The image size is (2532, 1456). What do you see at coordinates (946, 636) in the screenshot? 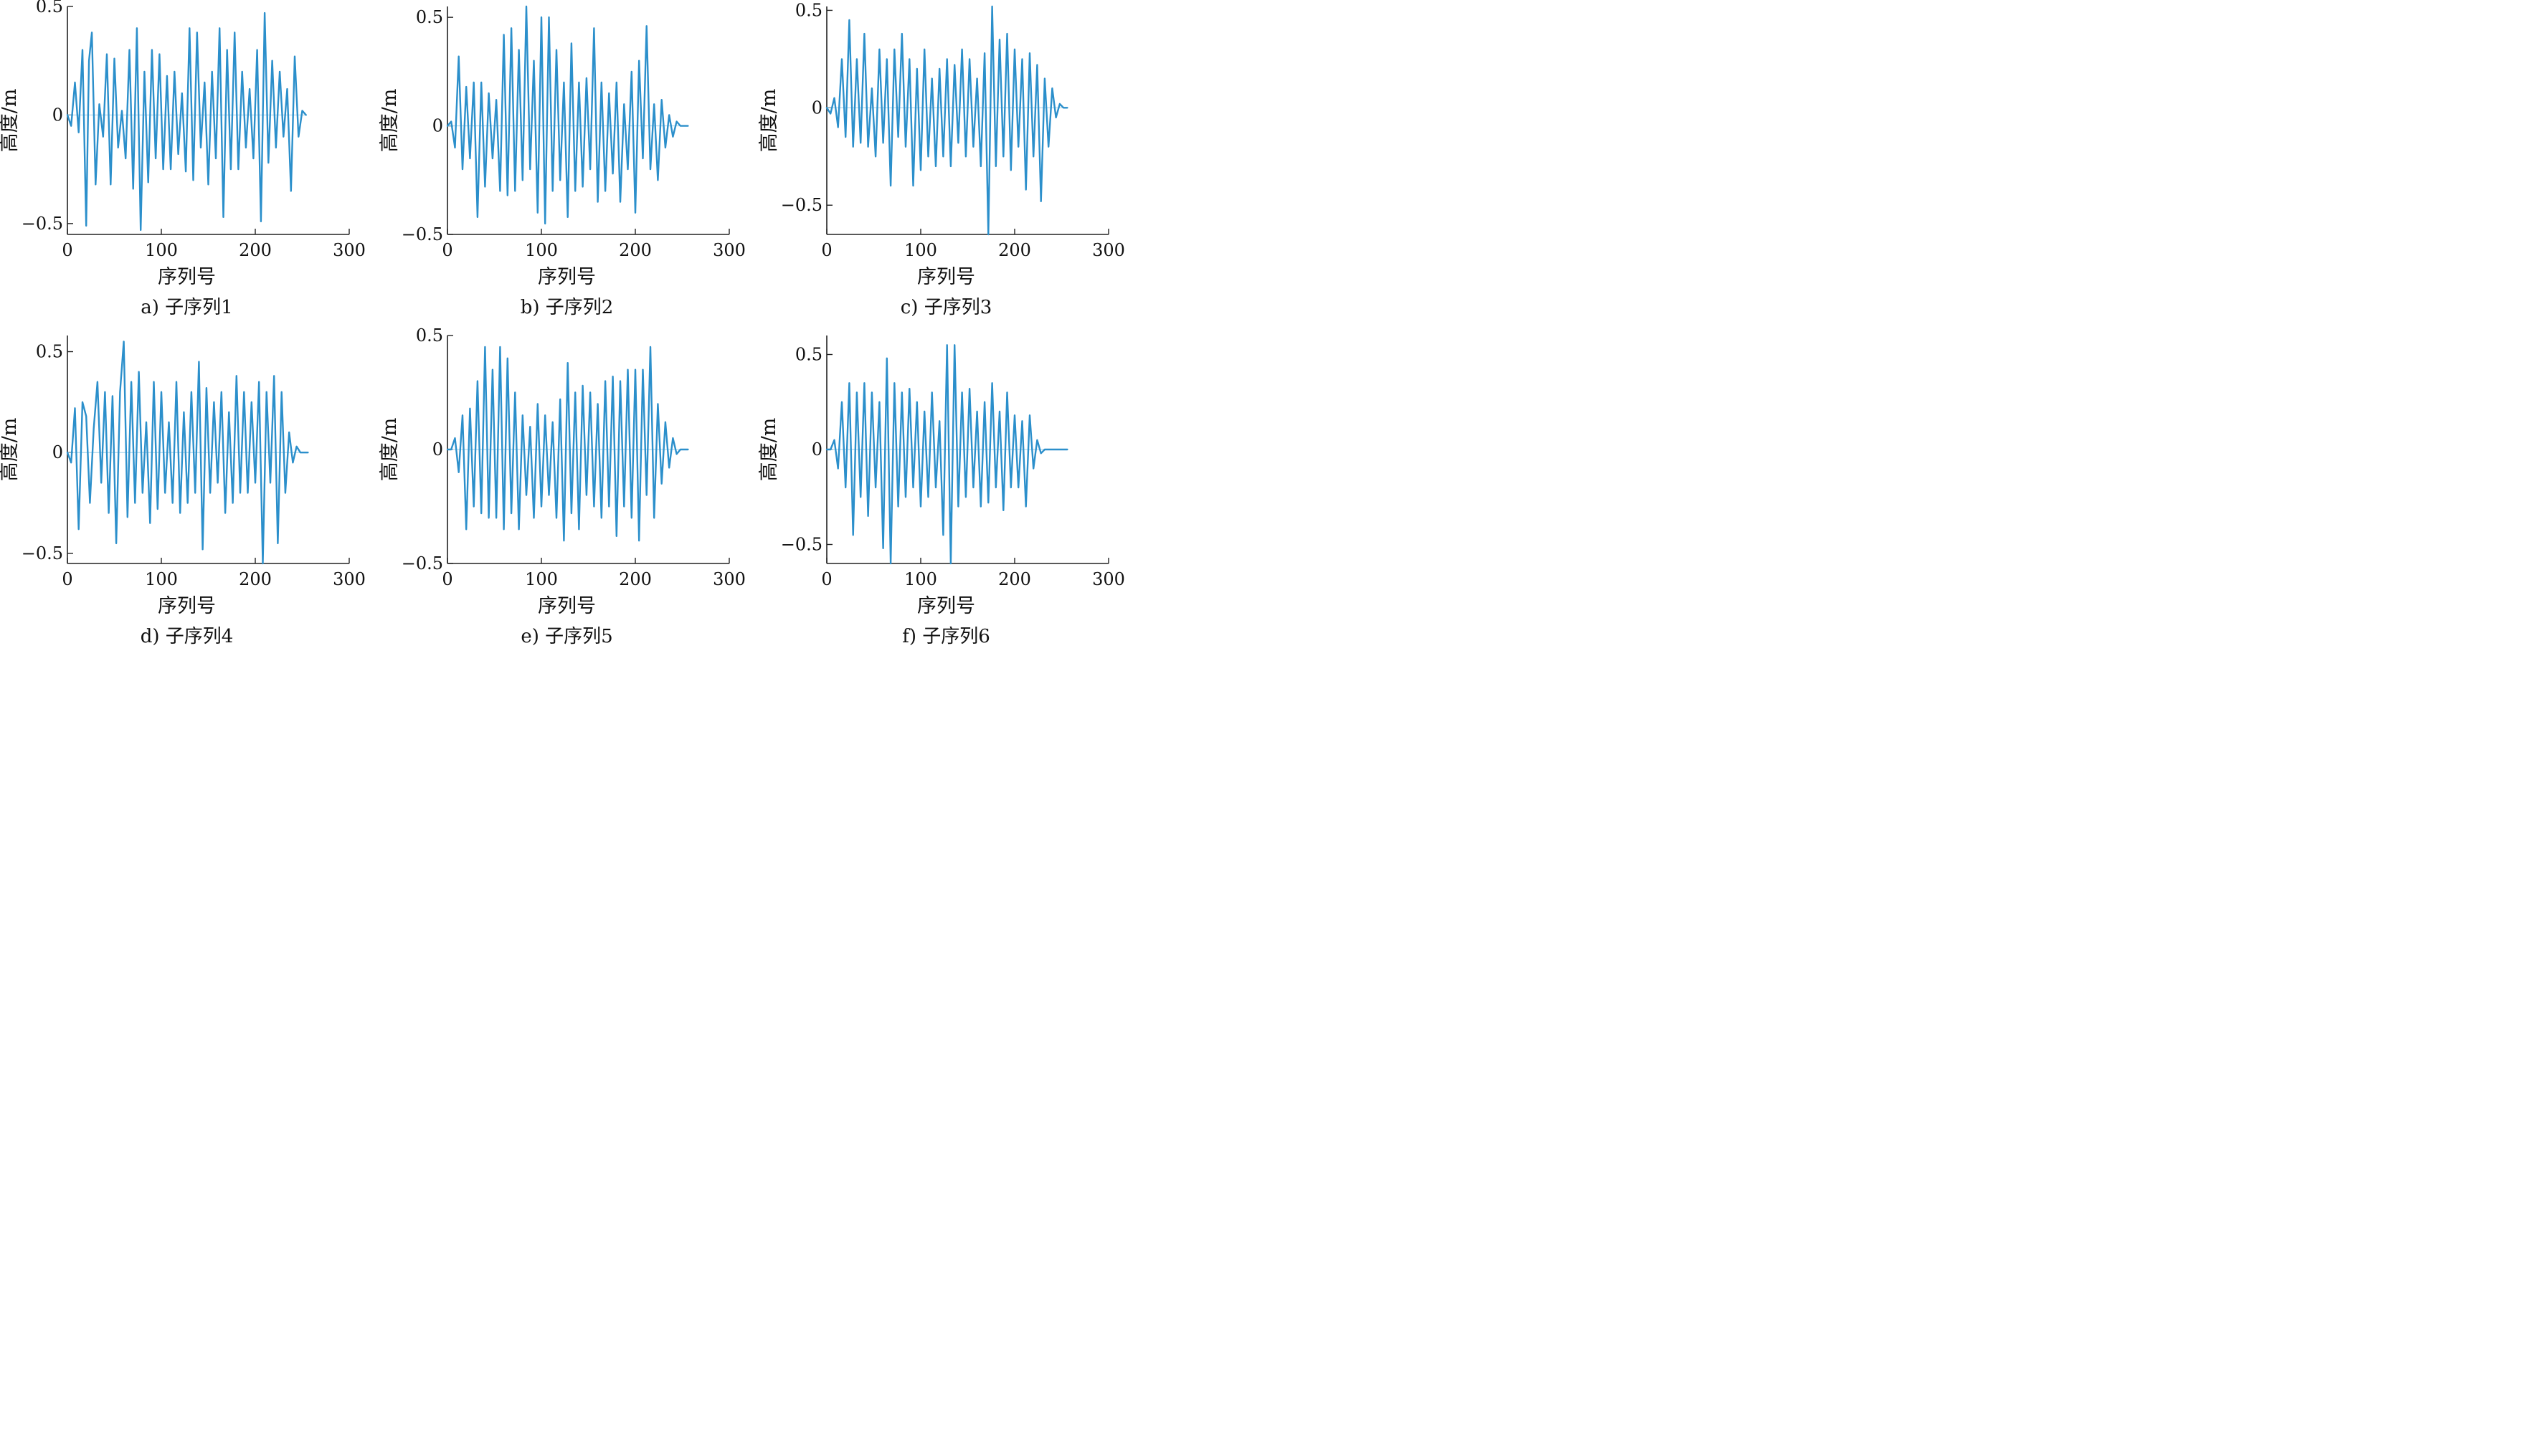
I see `panel-caption: f) 子序列6` at bounding box center [946, 636].